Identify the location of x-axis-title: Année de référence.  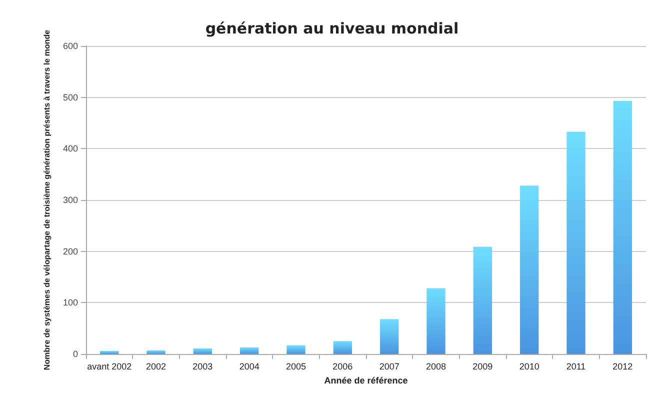
(366, 380).